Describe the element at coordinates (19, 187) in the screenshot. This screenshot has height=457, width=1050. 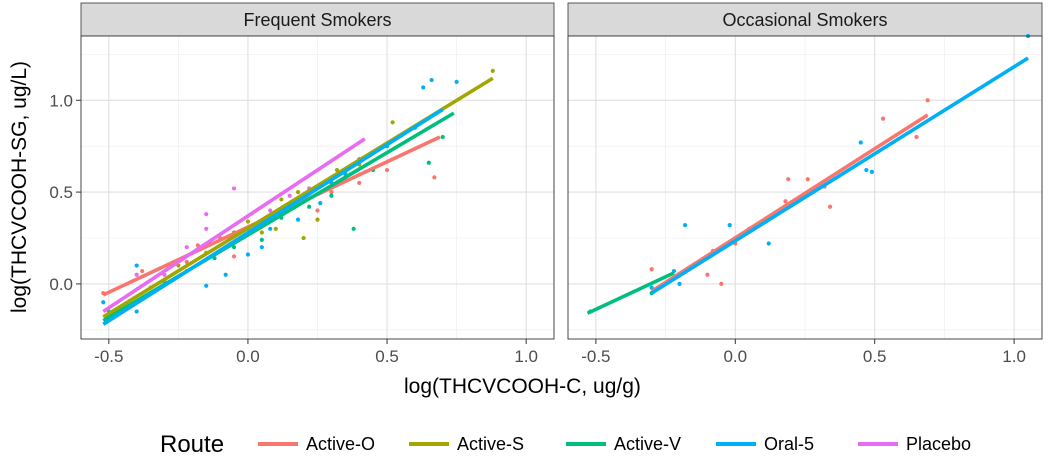
I see `y-axis-title: log(THCVCOOH-SG, ug/L)` at that location.